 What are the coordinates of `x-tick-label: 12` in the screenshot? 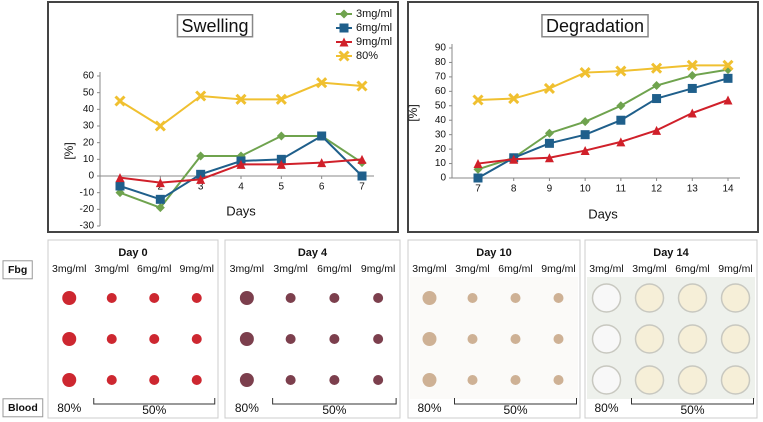 It's located at (657, 189).